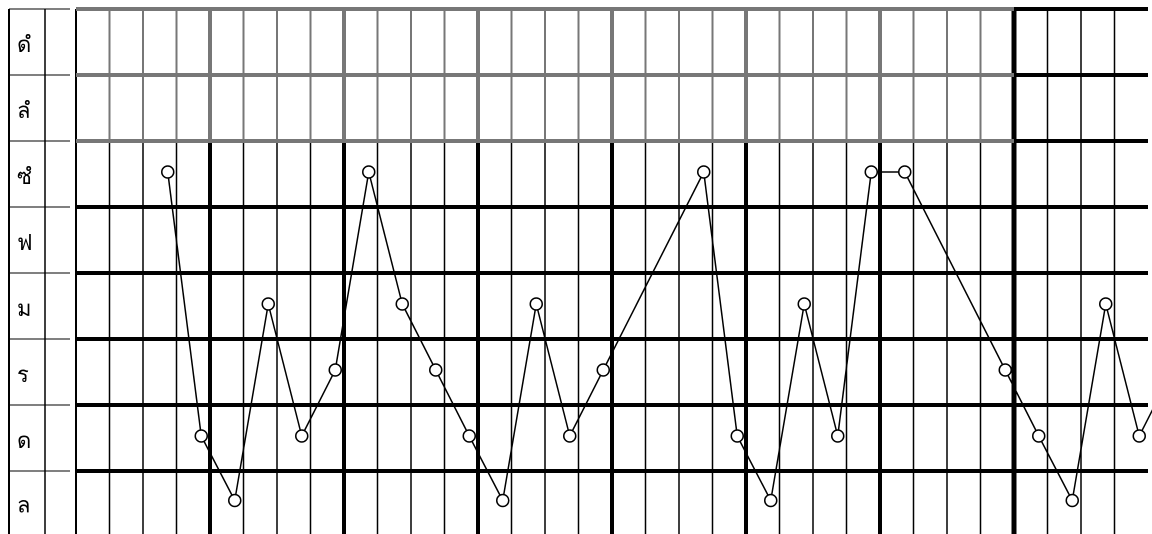  Describe the element at coordinates (24, 441) in the screenshot. I see `pitch-label: ด` at that location.